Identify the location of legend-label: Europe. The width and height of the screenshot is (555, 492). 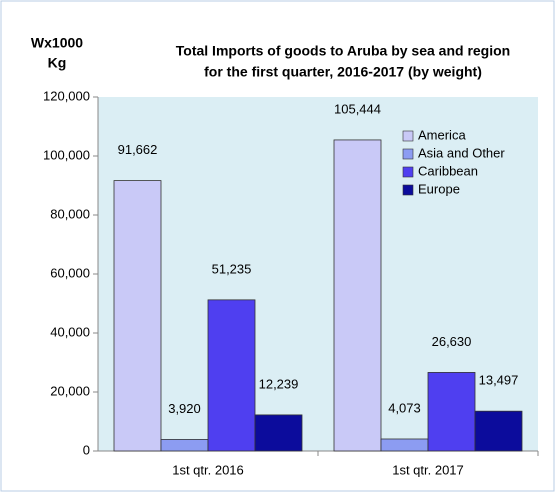
(439, 188).